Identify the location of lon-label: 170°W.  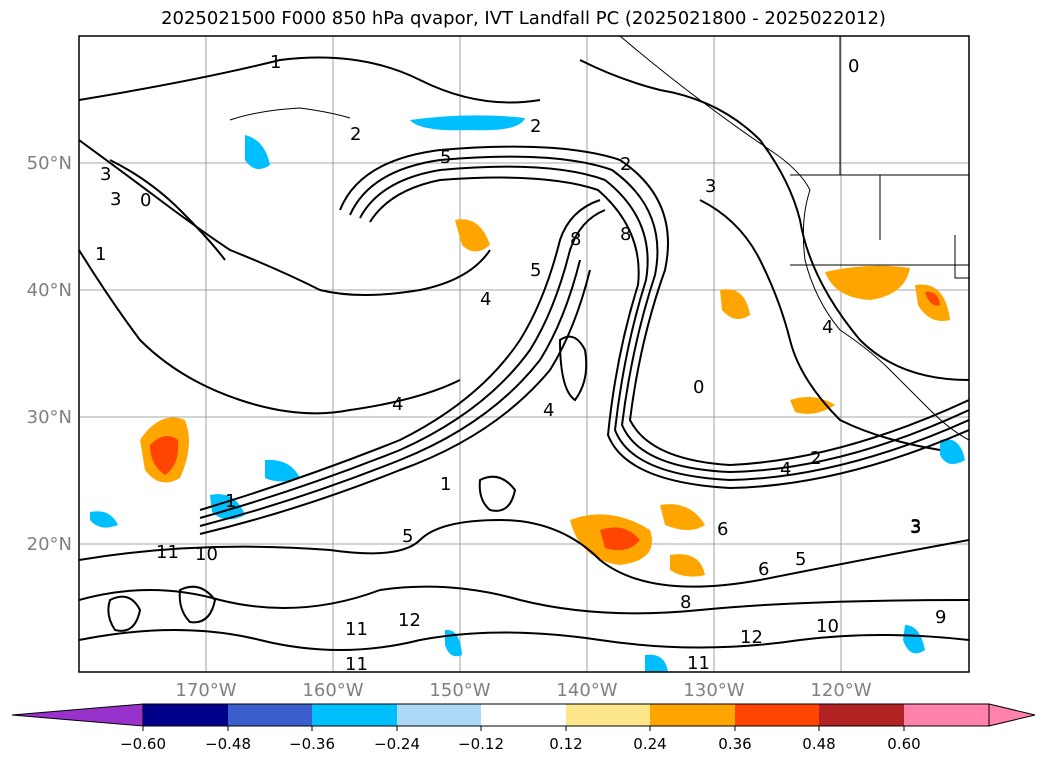
(205, 690).